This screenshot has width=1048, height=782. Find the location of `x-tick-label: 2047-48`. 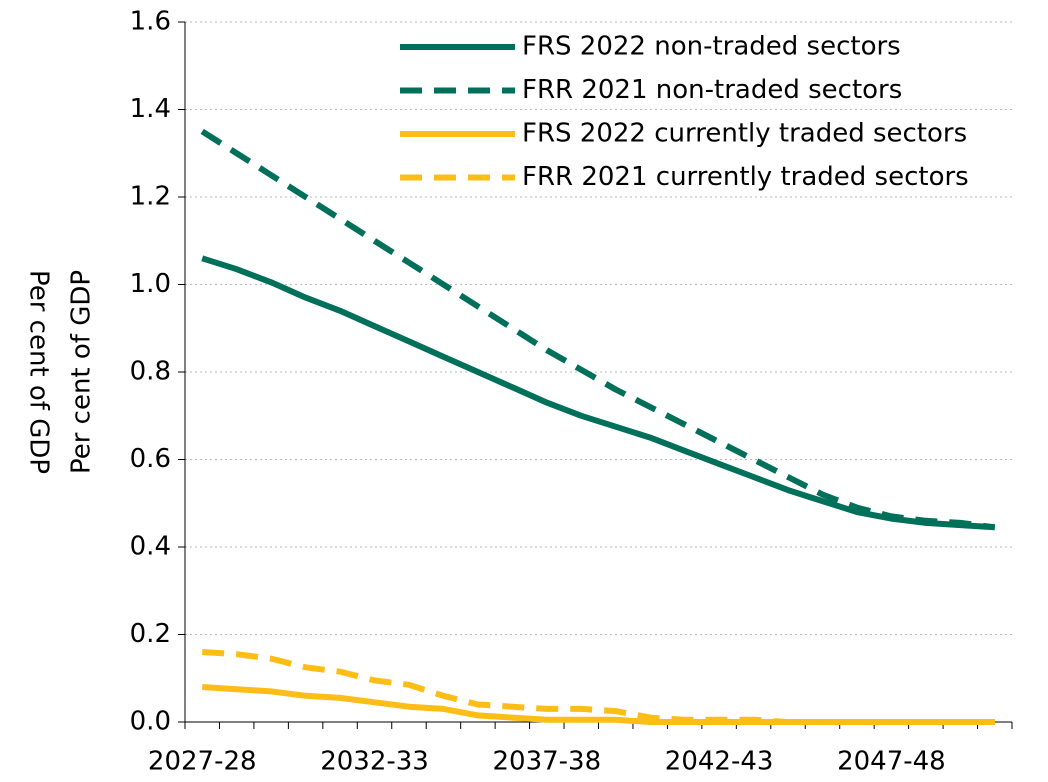

x-tick-label: 2047-48 is located at coordinates (891, 762).